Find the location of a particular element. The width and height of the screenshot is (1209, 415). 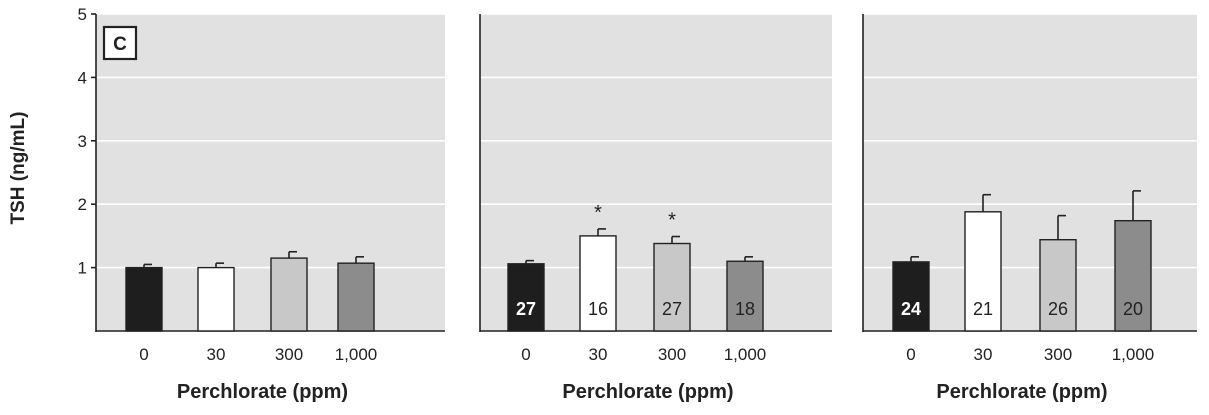

bar-n-label: 26 is located at coordinates (1058, 309).